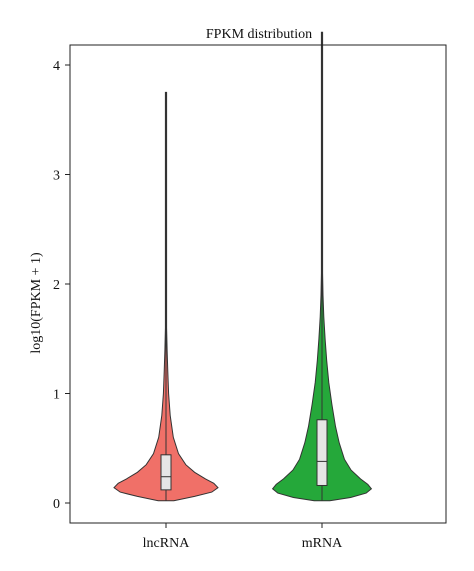 The width and height of the screenshot is (474, 571). What do you see at coordinates (243, 537) in the screenshot?
I see `x-axis: lncRNA mRNA` at bounding box center [243, 537].